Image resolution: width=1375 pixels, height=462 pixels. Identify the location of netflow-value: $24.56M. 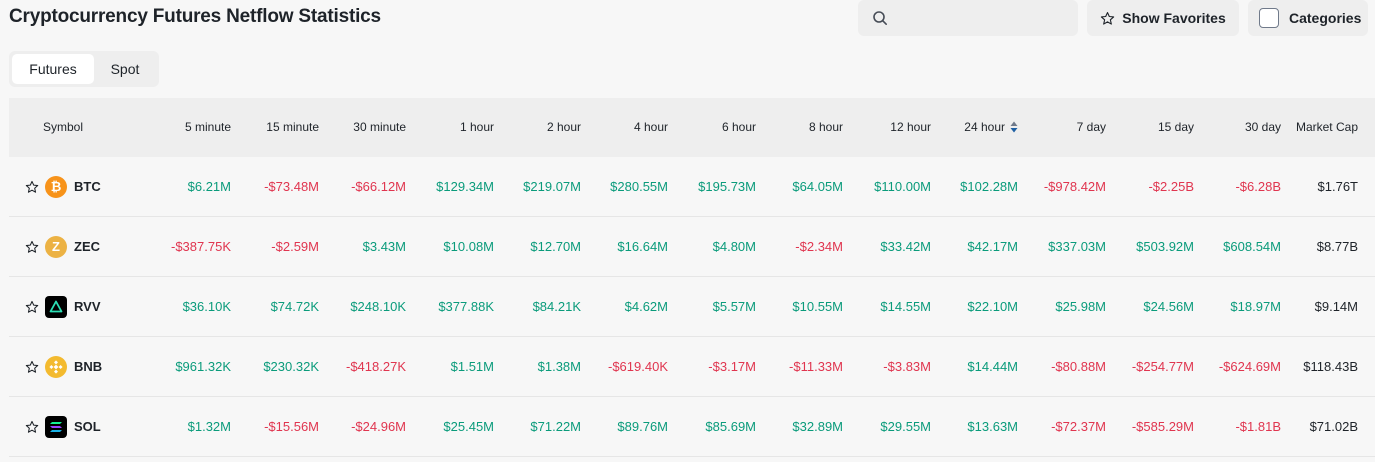
(1168, 306).